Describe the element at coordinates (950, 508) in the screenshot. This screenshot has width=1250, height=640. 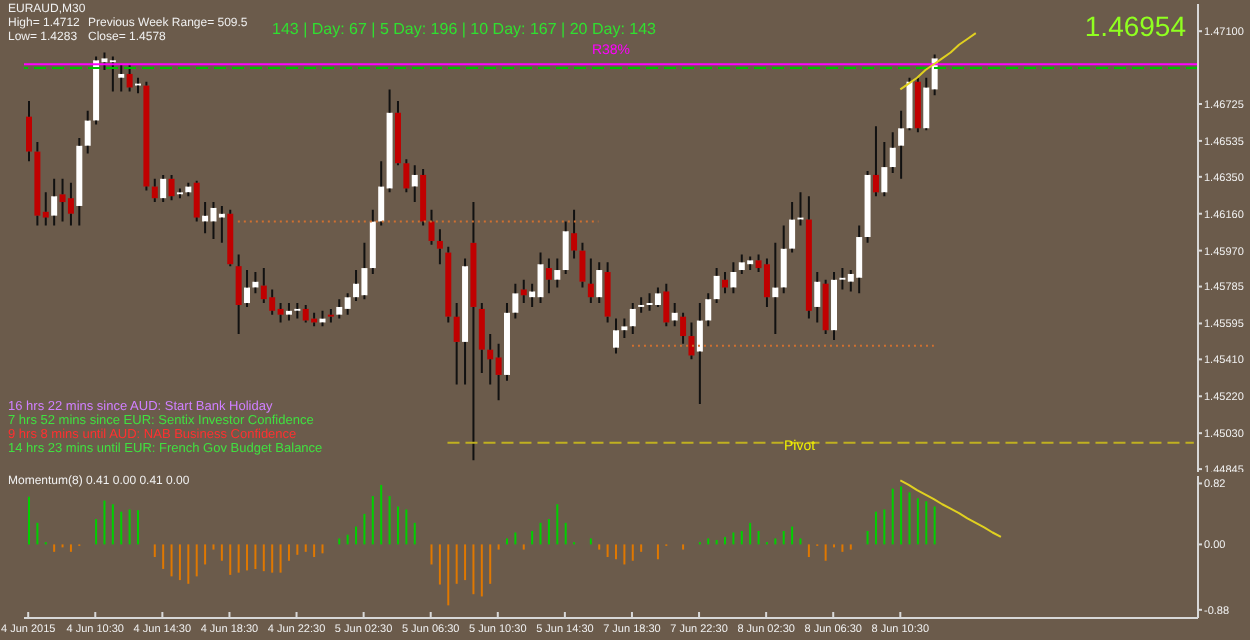
I see `line-series` at that location.